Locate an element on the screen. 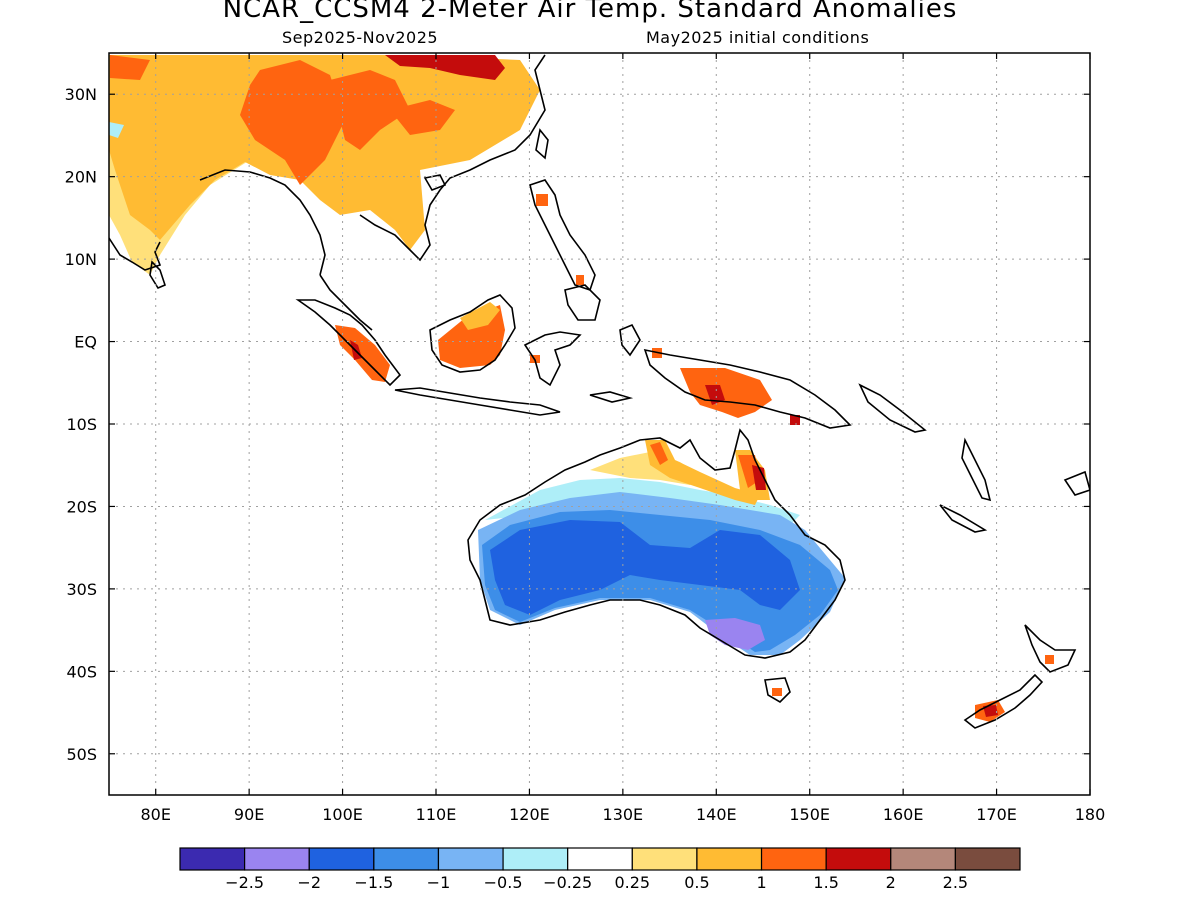 The width and height of the screenshot is (1200, 900). y-tick-label: 10N is located at coordinates (81, 259).